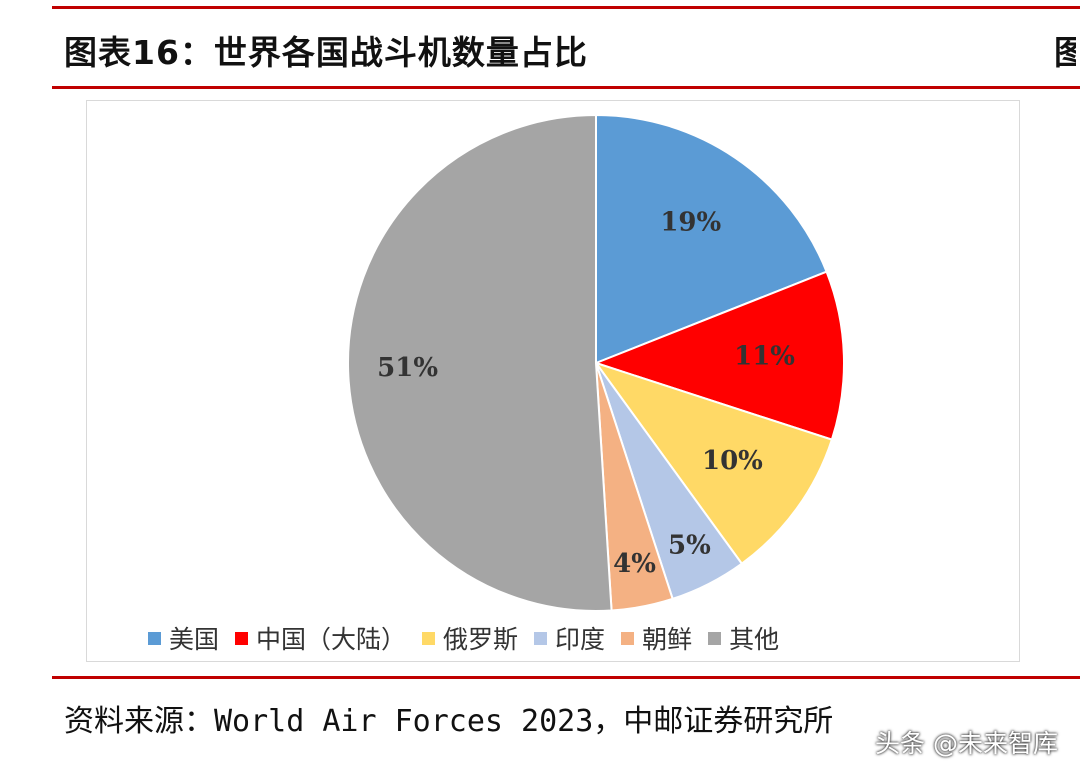  I want to click on legend-item-3: 俄罗斯, so click(470, 638).